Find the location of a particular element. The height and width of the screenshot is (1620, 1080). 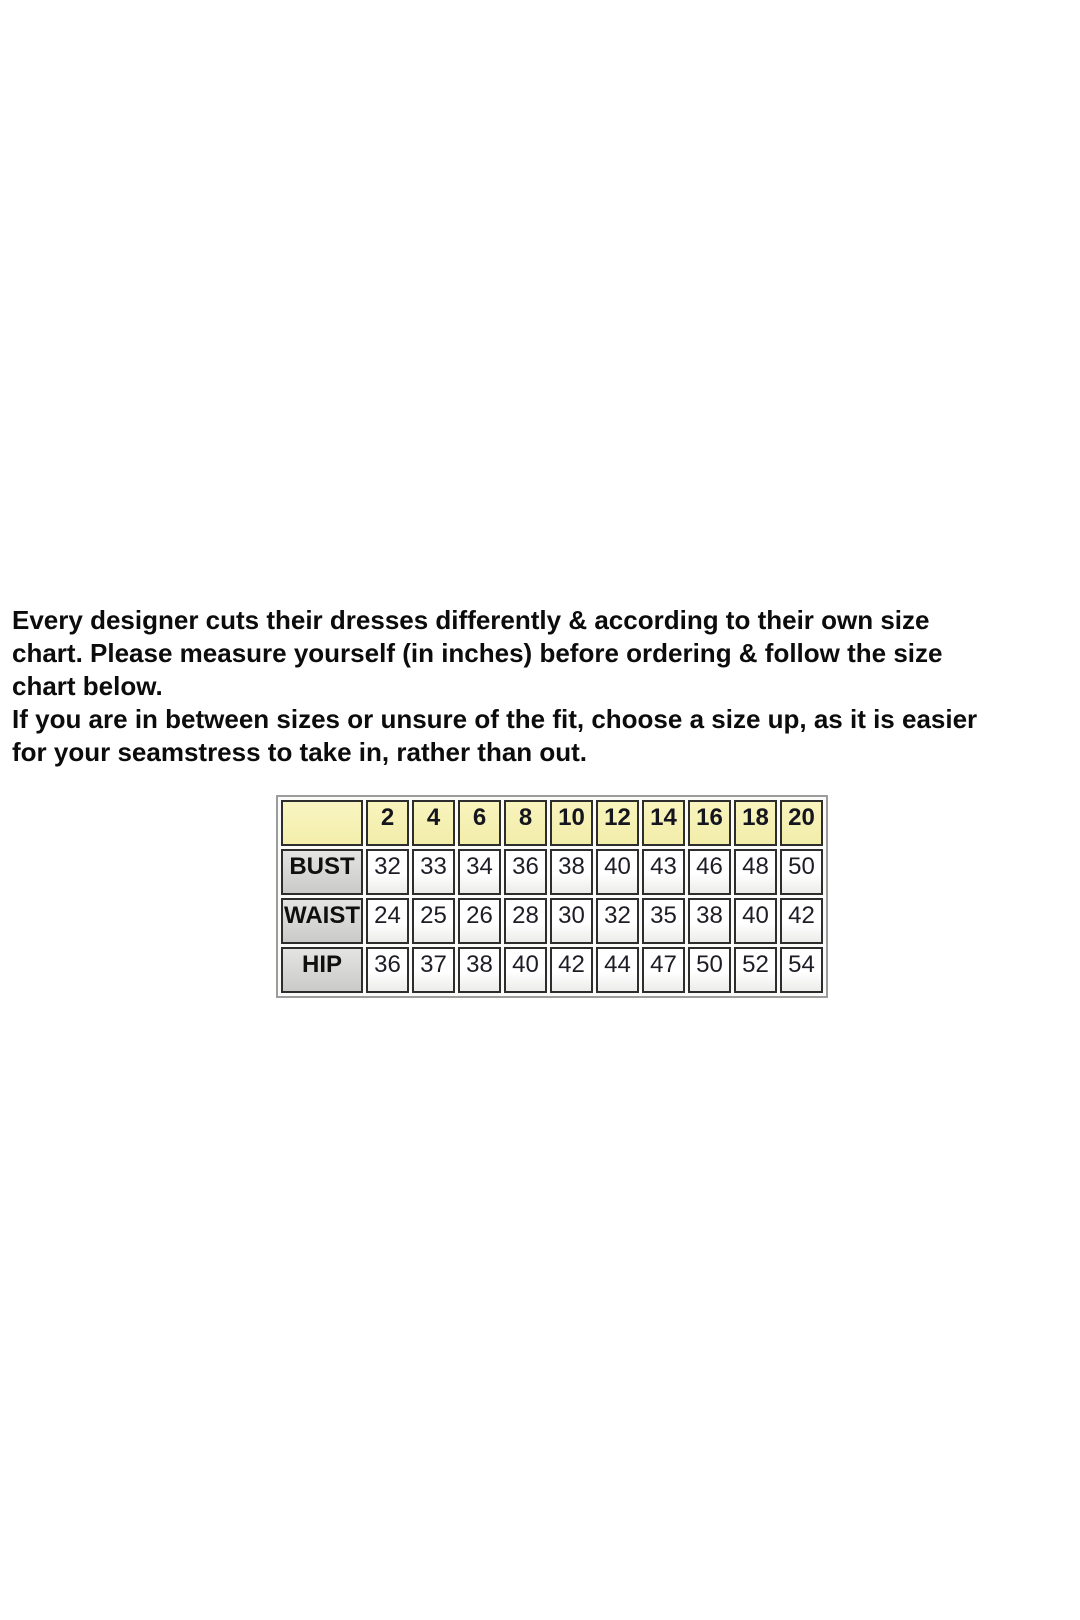

measurement-value: 30 is located at coordinates (571, 921).